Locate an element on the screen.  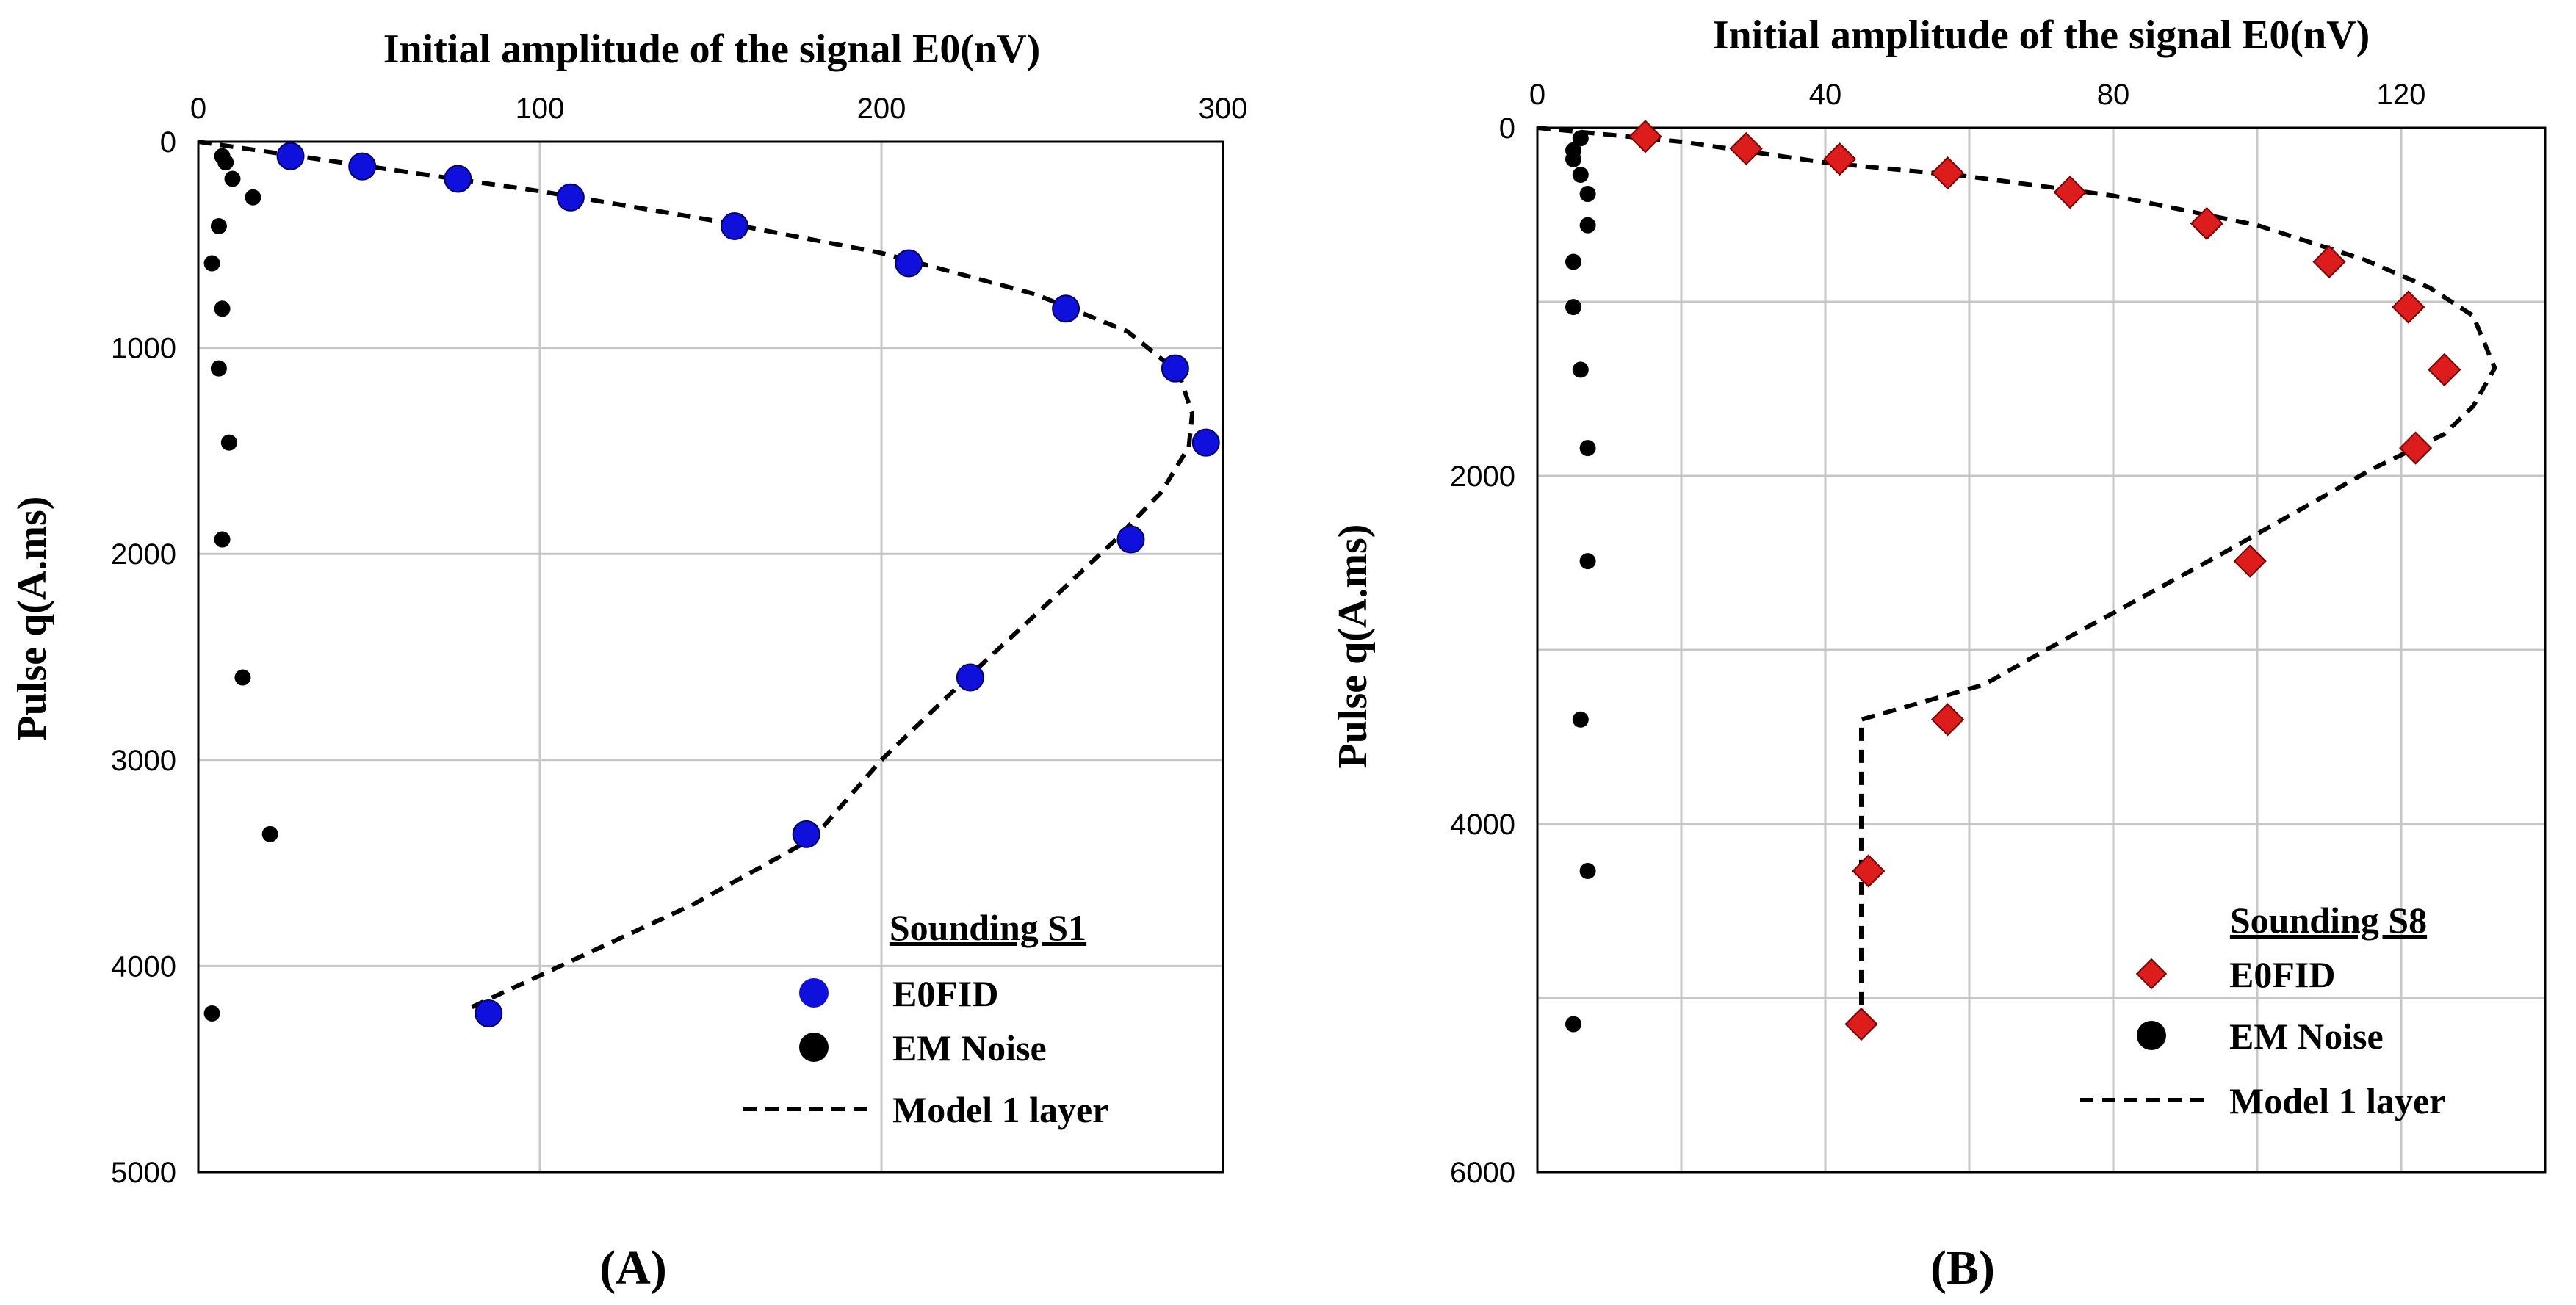
chart-b-x-tick-labels: 0 40 80 120 is located at coordinates (1977, 95).